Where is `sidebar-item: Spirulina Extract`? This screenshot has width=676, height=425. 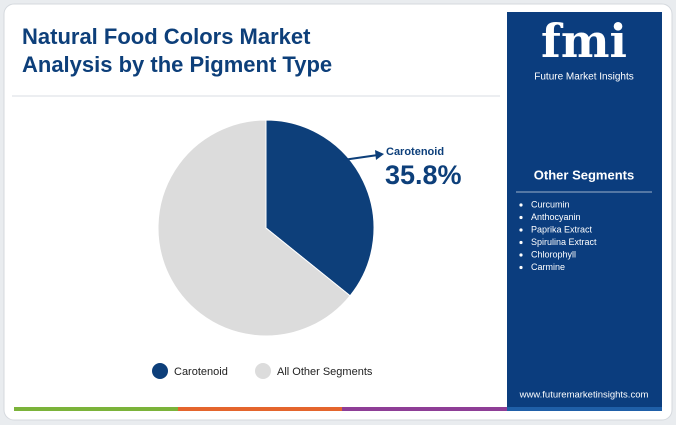 sidebar-item: Spirulina Extract is located at coordinates (564, 242).